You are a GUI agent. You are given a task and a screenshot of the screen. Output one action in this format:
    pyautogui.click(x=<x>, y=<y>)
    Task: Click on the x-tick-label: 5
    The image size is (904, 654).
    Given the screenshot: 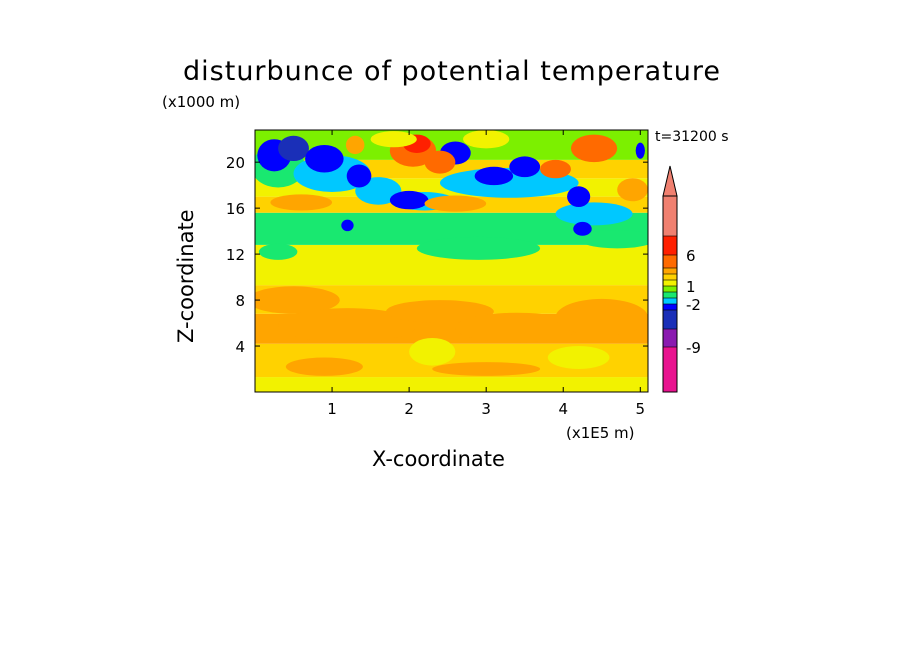 What is the action you would take?
    pyautogui.click(x=641, y=409)
    